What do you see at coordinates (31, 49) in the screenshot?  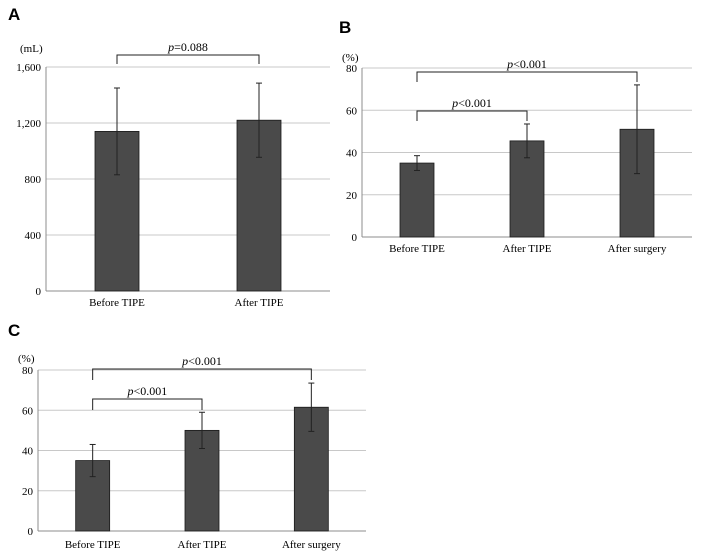 I see `y-axis-unit: (mL)` at bounding box center [31, 49].